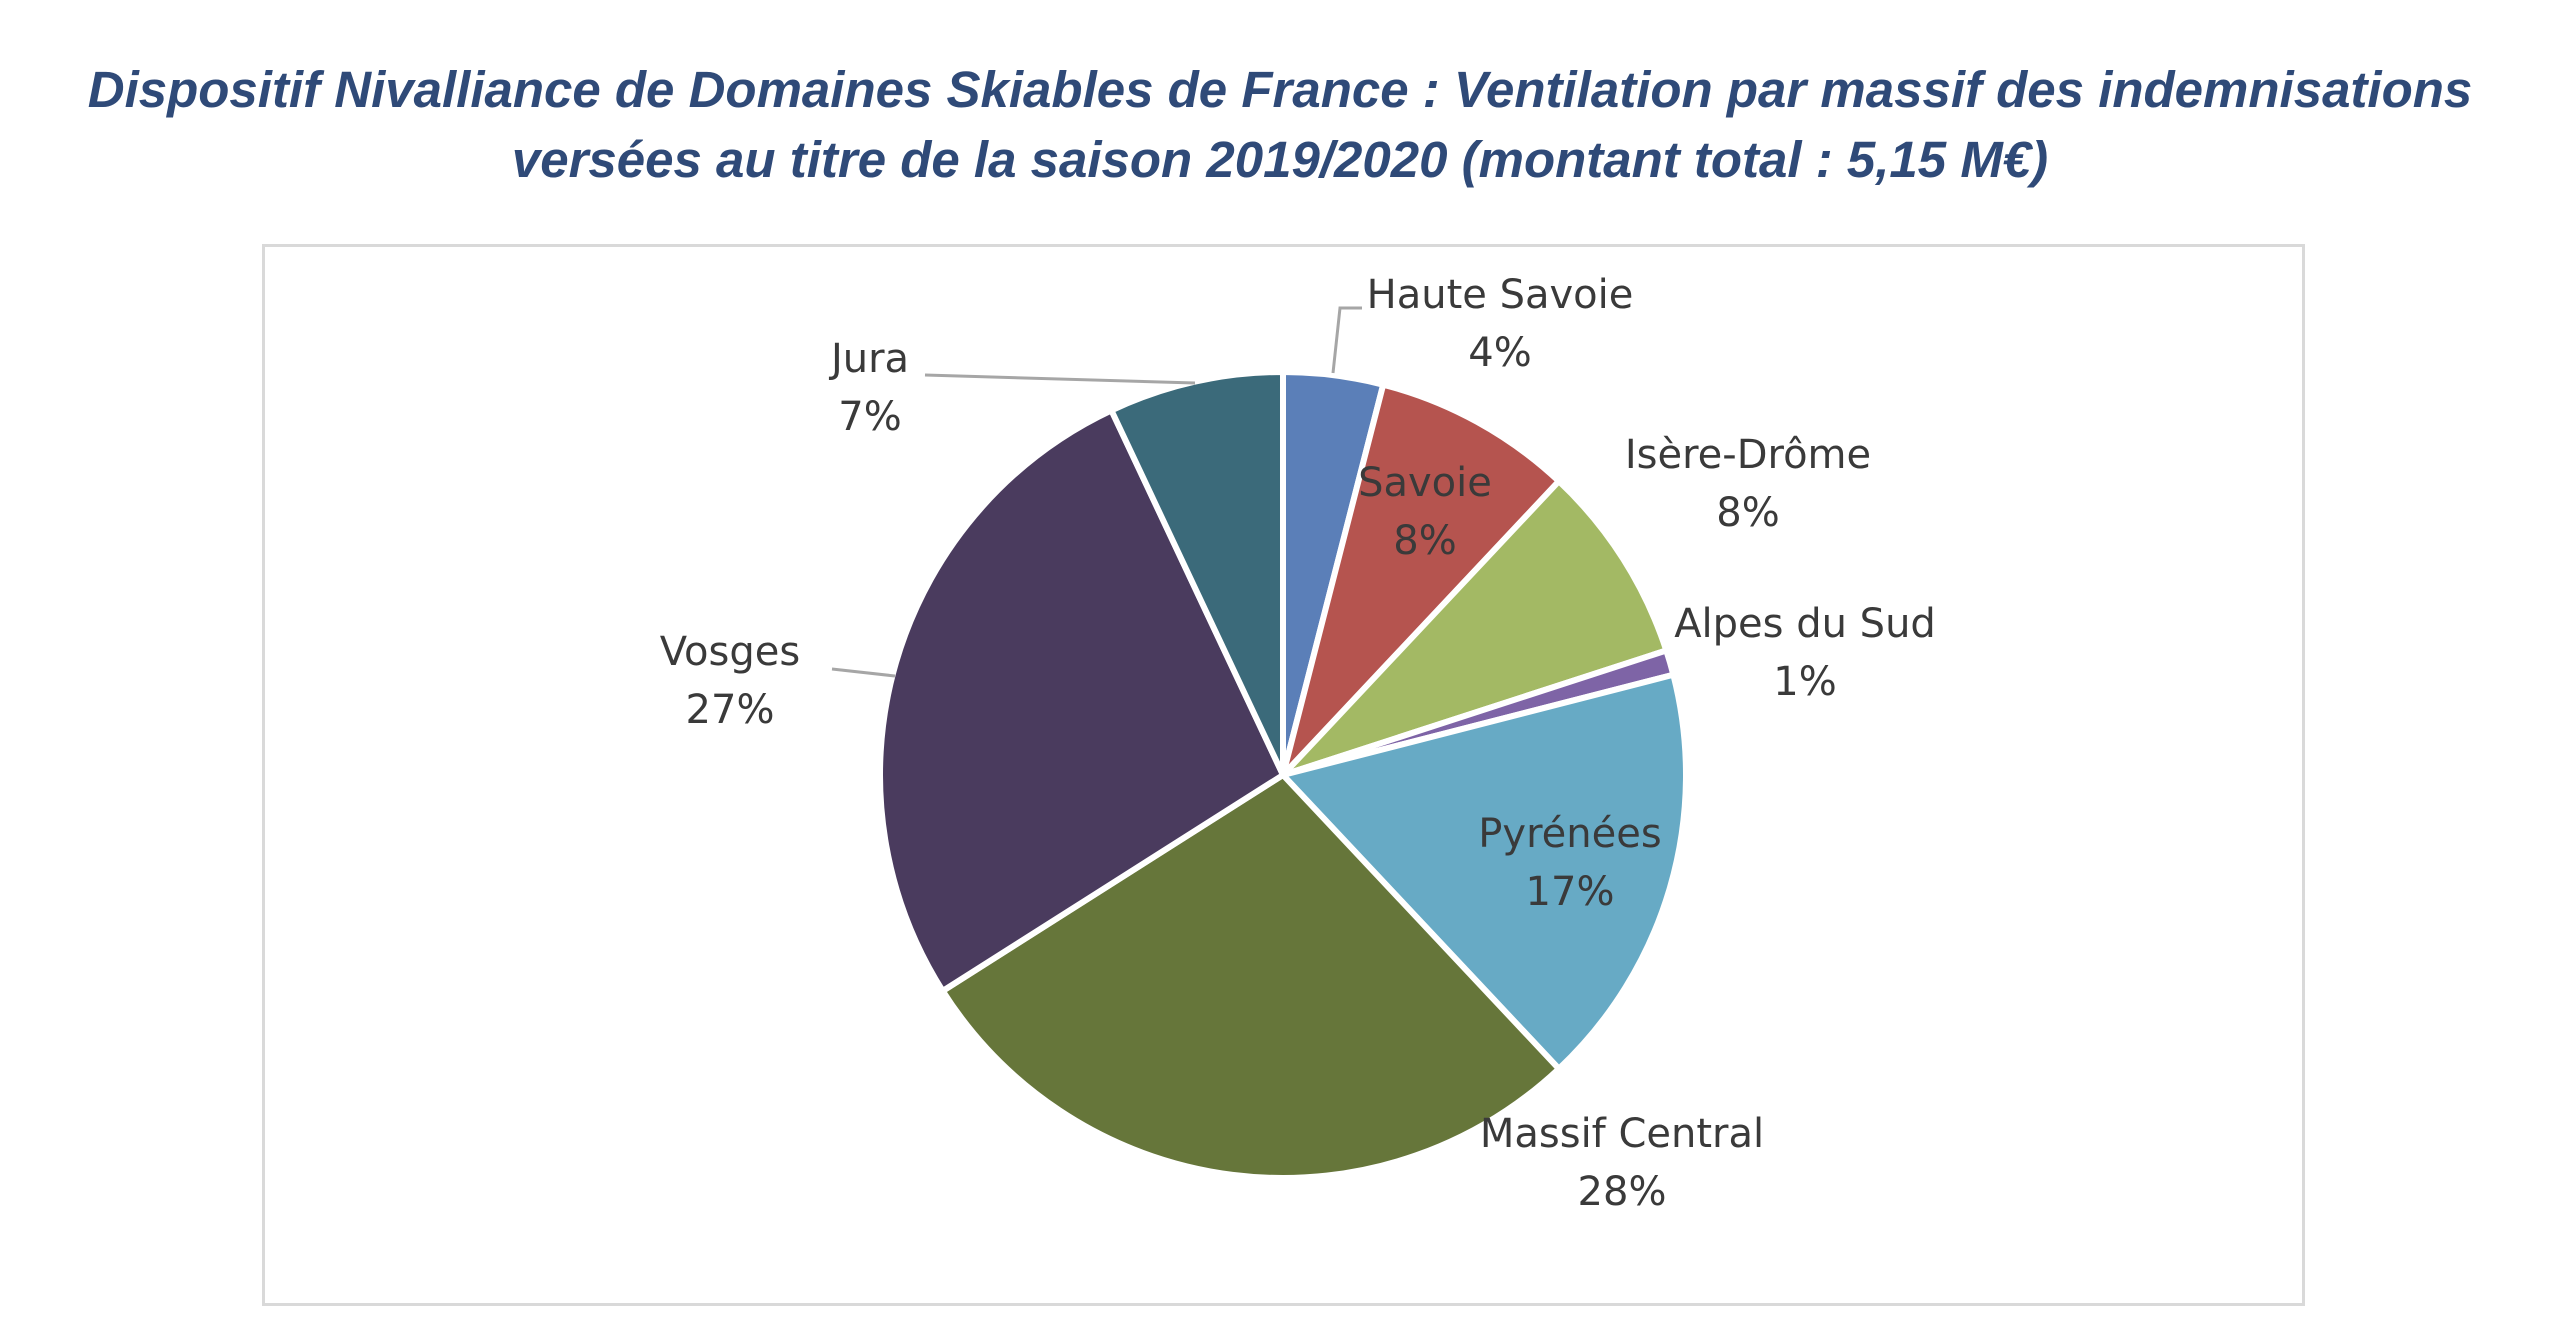 Image resolution: width=2560 pixels, height=1322 pixels. Describe the element at coordinates (730, 652) in the screenshot. I see `slice-label-vosges: Vosges` at that location.